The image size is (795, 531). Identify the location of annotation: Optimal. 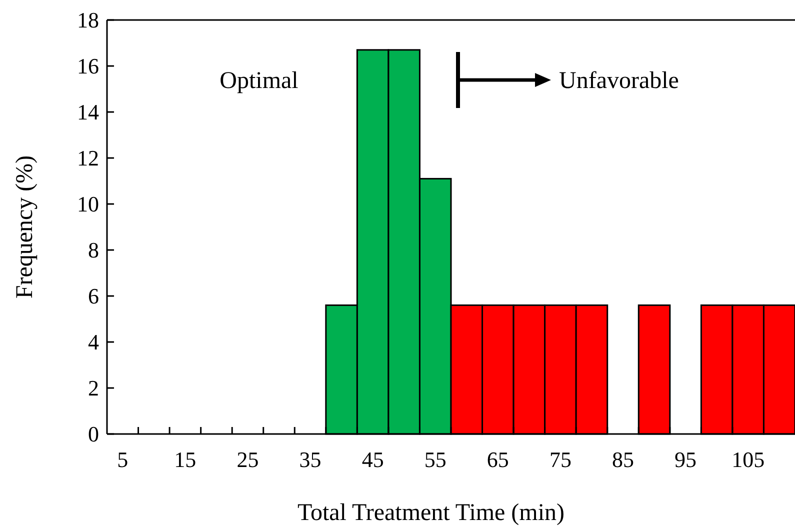
(259, 81).